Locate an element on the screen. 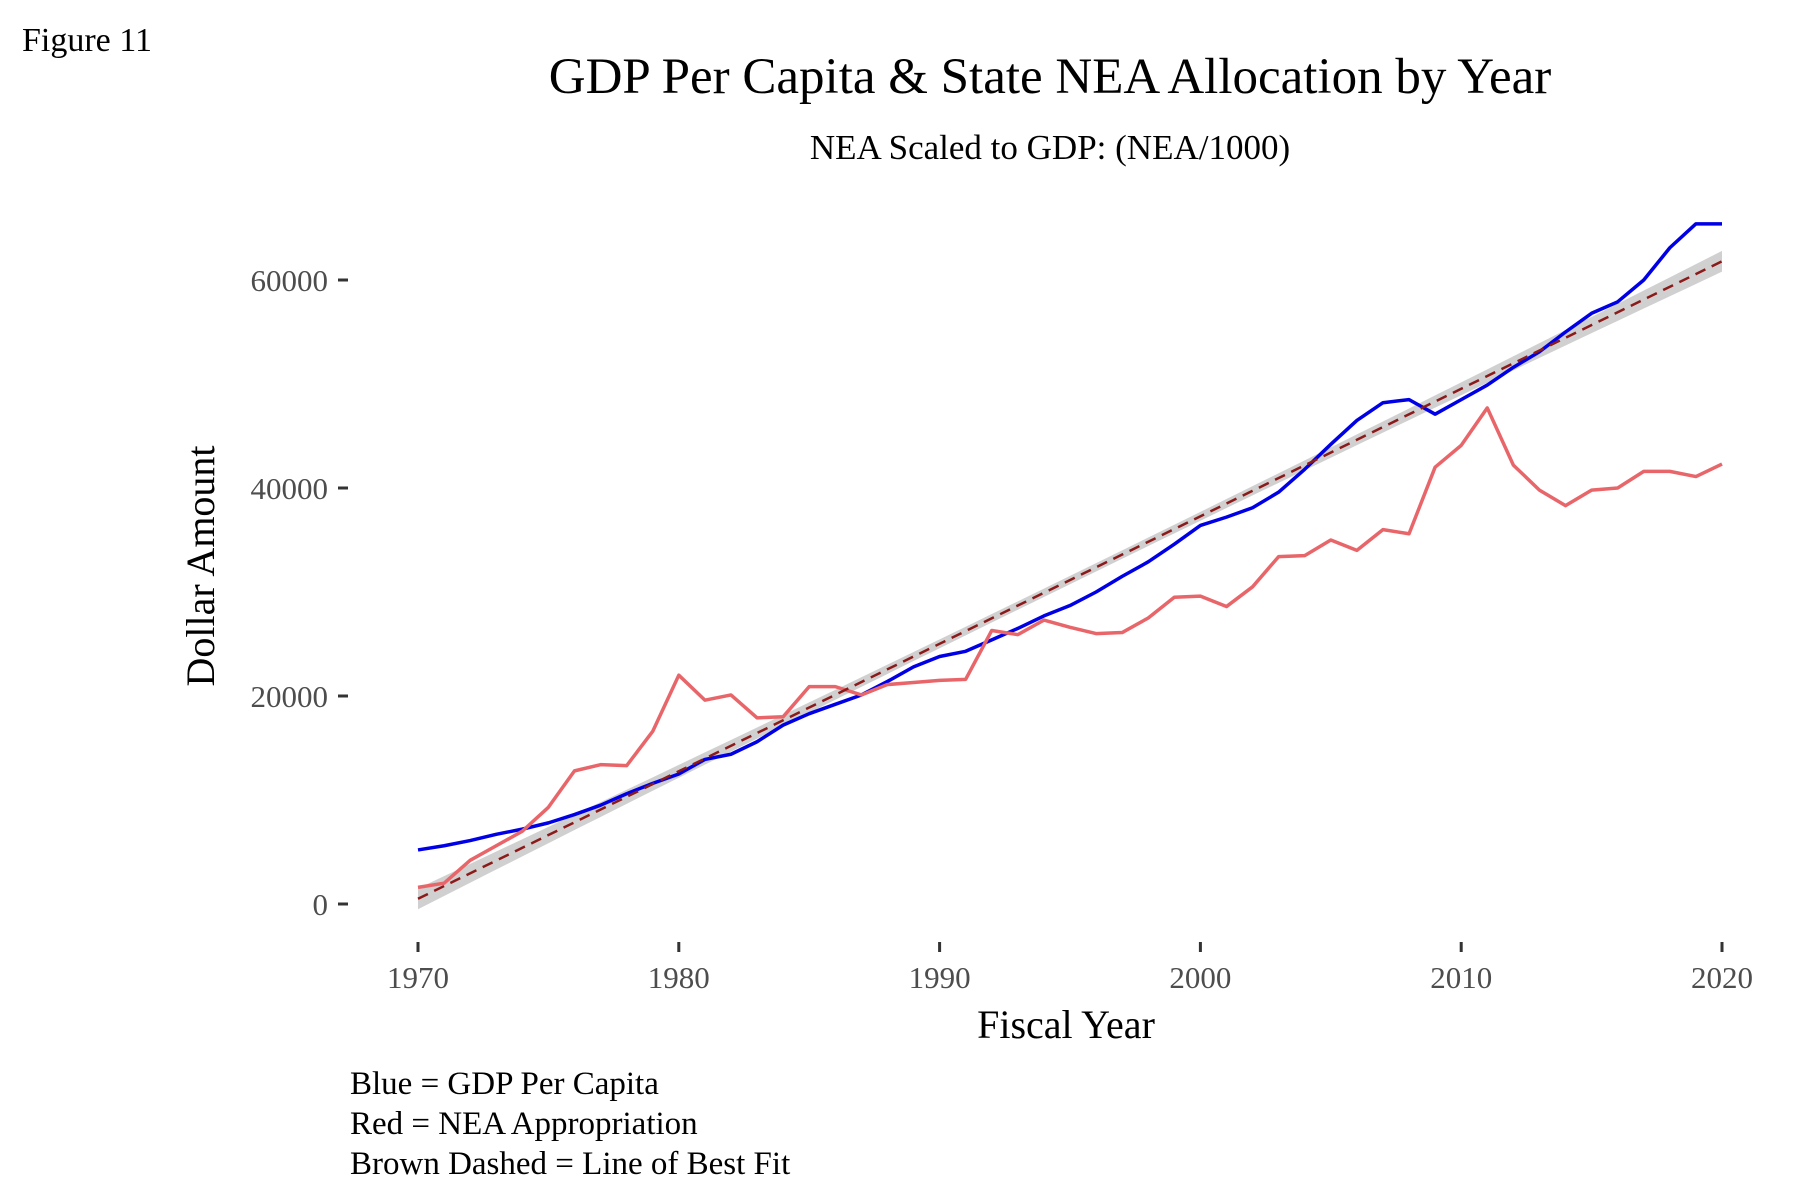 The image size is (1800, 1200). y-tick-label: 60000 is located at coordinates (290, 280).